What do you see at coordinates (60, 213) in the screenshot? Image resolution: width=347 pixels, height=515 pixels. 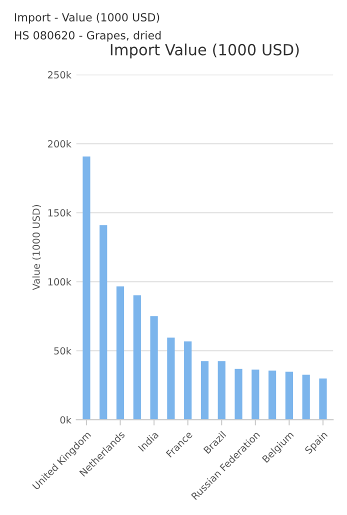 I see `y-tick-label: 150k` at bounding box center [60, 213].